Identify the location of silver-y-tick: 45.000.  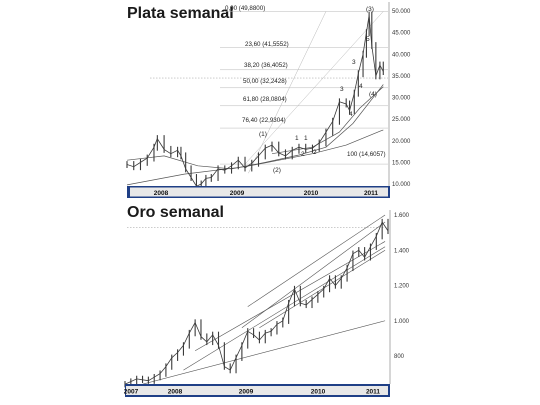
(401, 34).